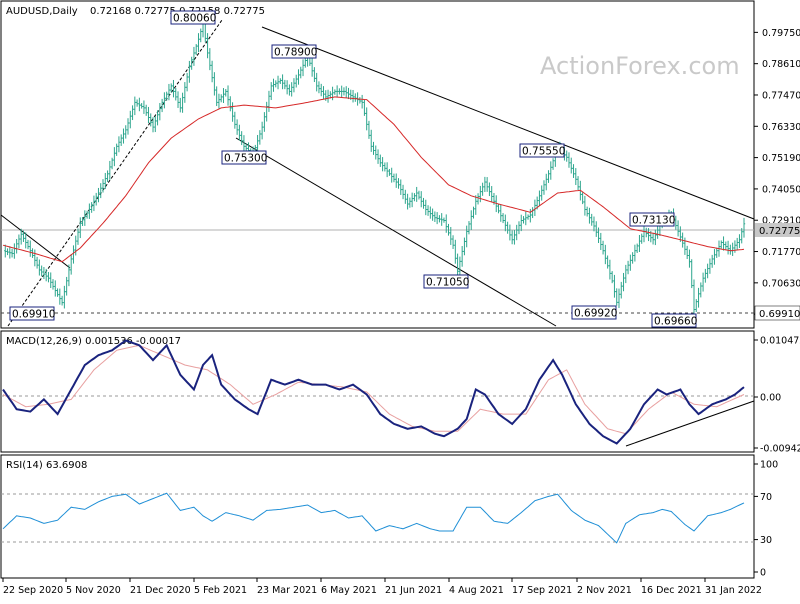 The width and height of the screenshot is (800, 604). I want to click on marked-level-box, so click(777, 313).